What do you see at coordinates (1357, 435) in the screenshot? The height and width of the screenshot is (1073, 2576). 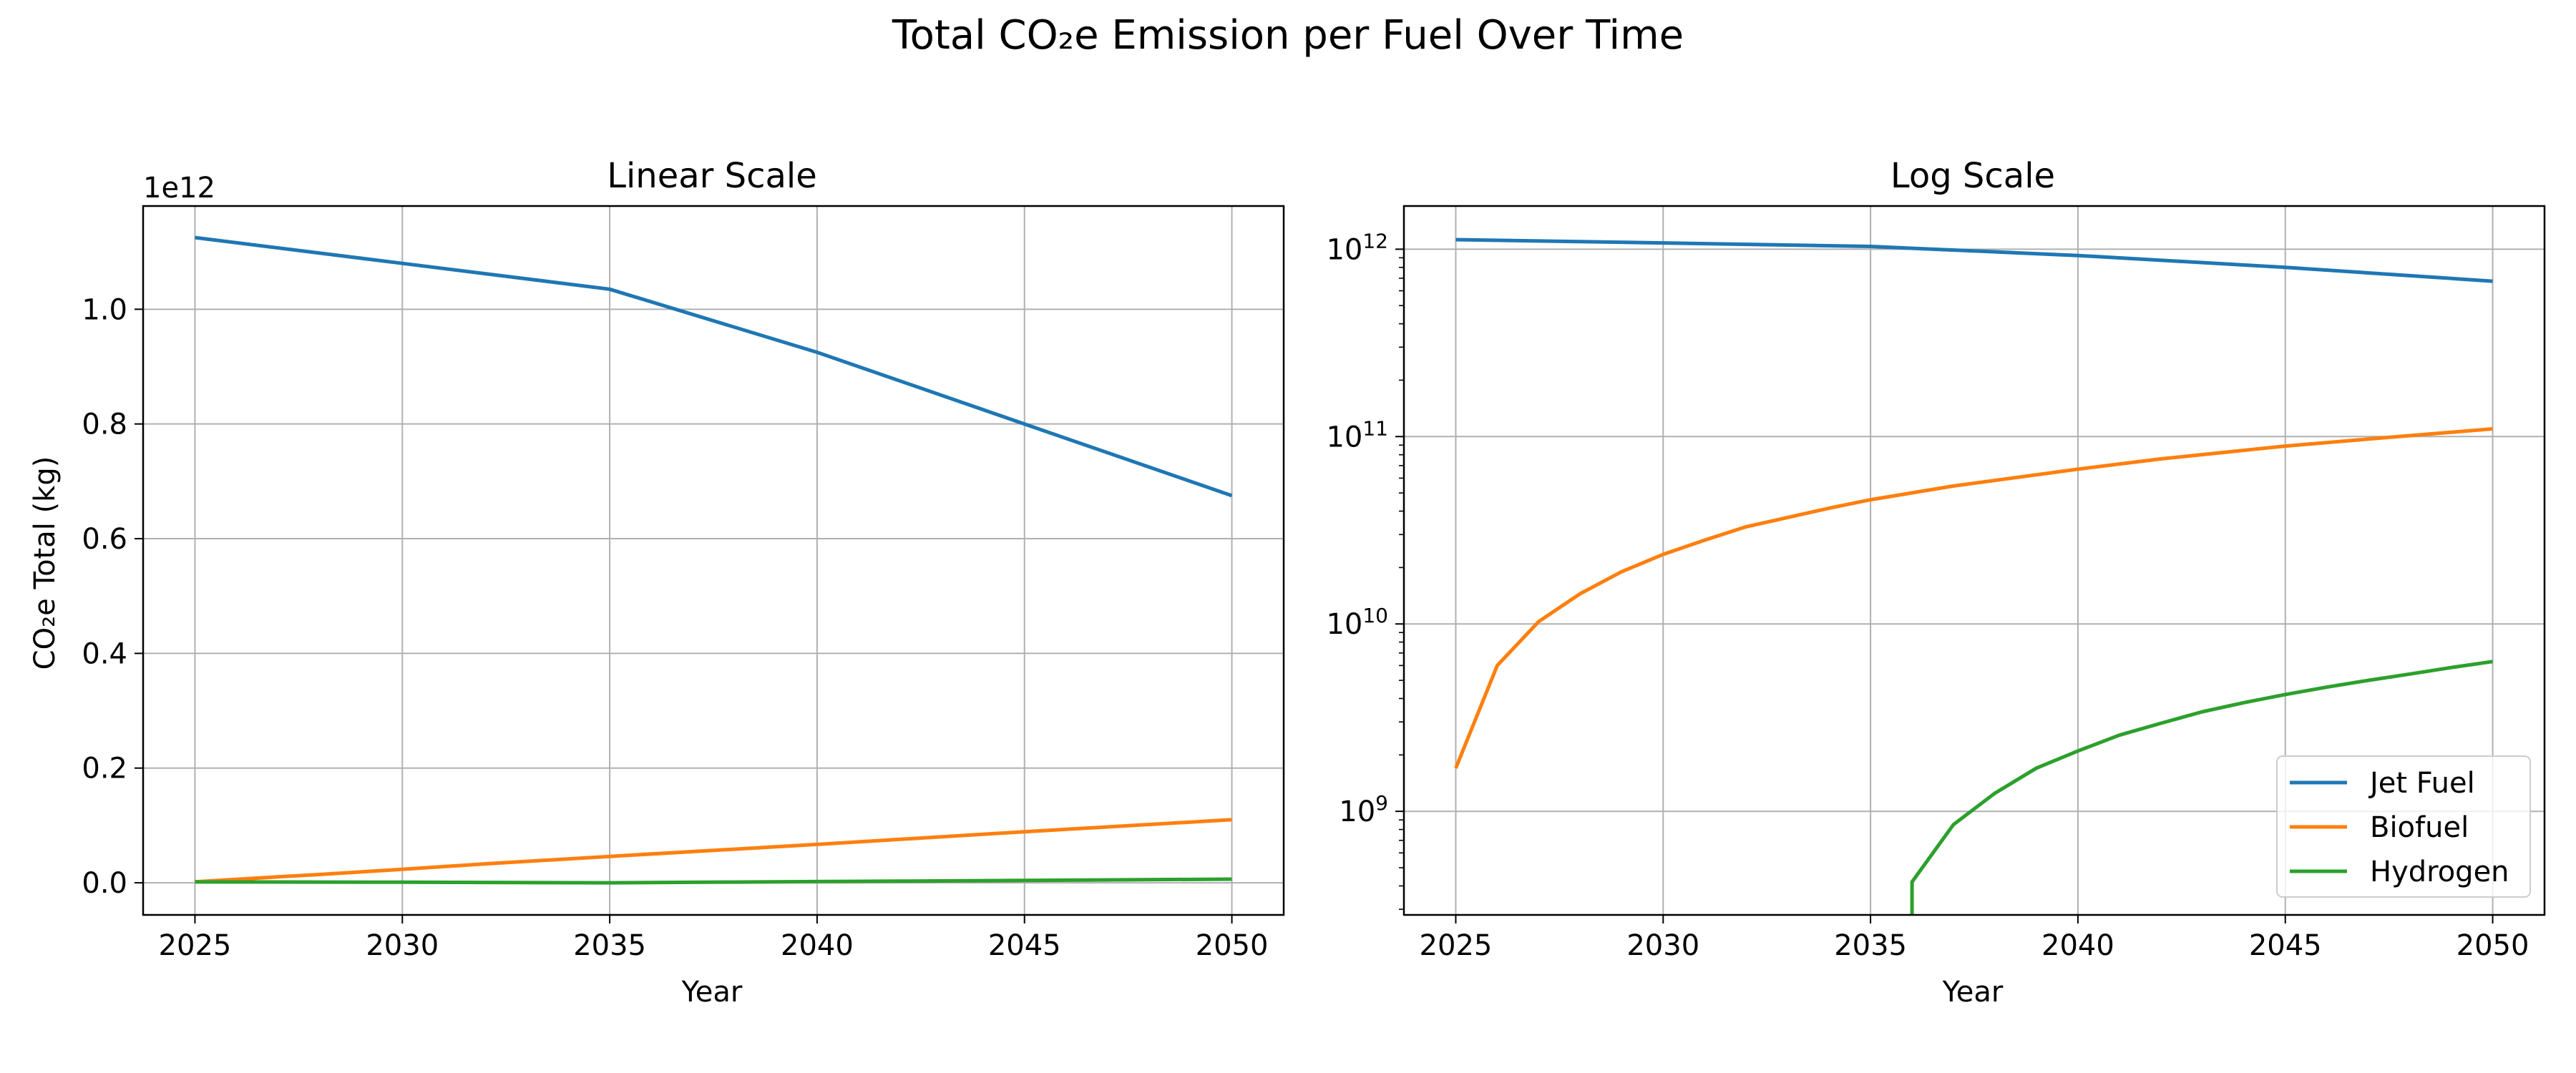 I see `log-y-tick-label: 1011` at bounding box center [1357, 435].